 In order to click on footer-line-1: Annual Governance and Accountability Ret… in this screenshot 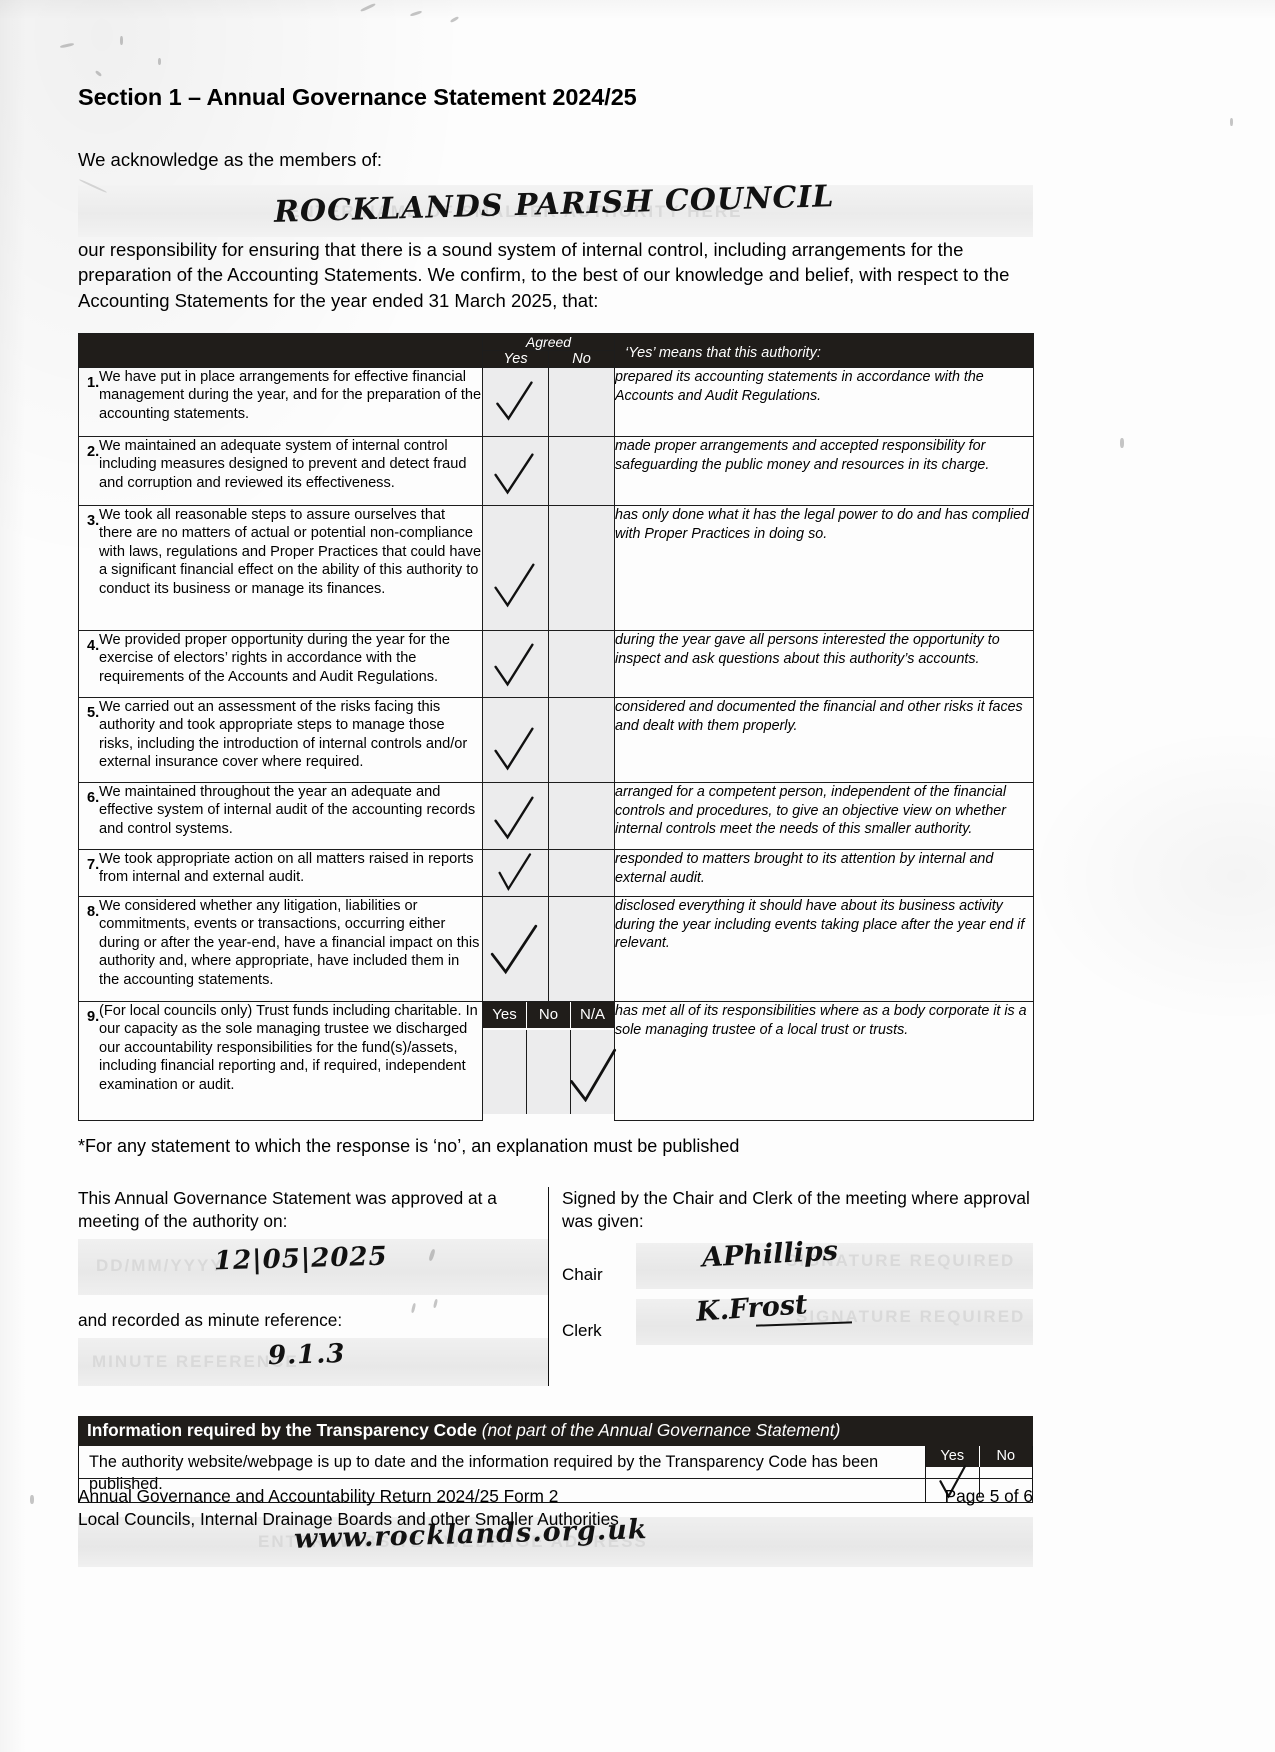, I will do `click(318, 1496)`.